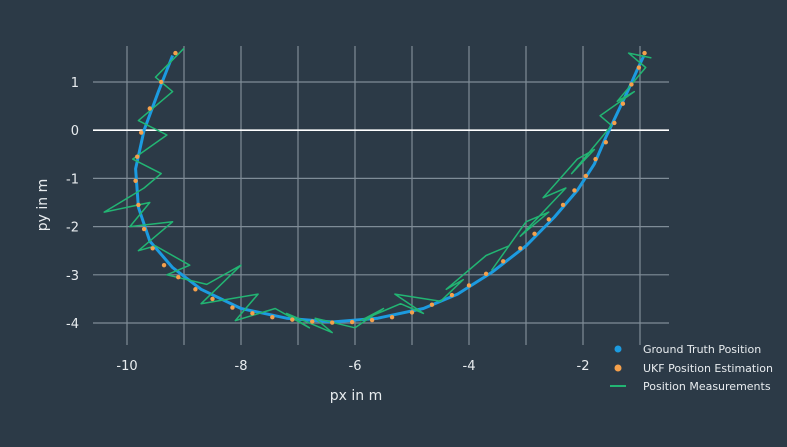 The image size is (787, 447). What do you see at coordinates (126, 366) in the screenshot?
I see `x-tick-label: -10` at bounding box center [126, 366].